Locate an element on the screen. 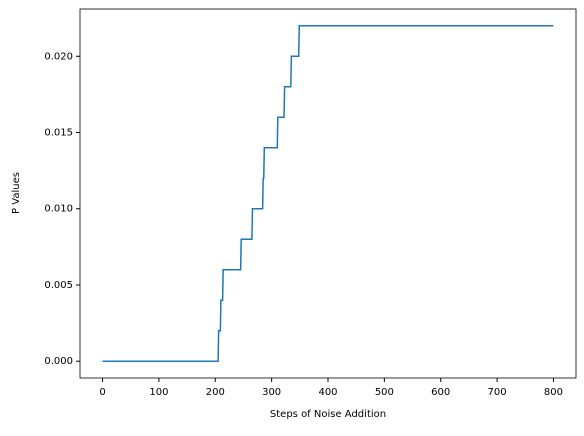 The image size is (584, 436). x-tick-label: 100 is located at coordinates (158, 392).